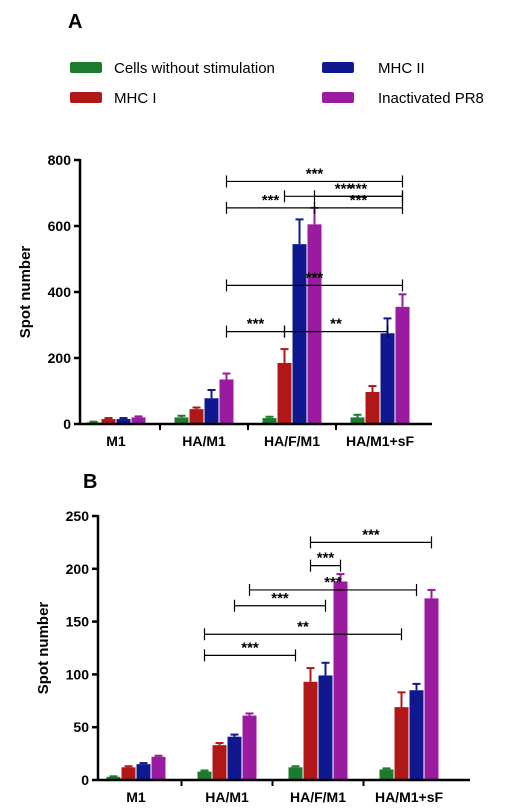 This screenshot has height=809, width=509. Describe the element at coordinates (78, 622) in the screenshot. I see `y-tick-label: 150` at that location.